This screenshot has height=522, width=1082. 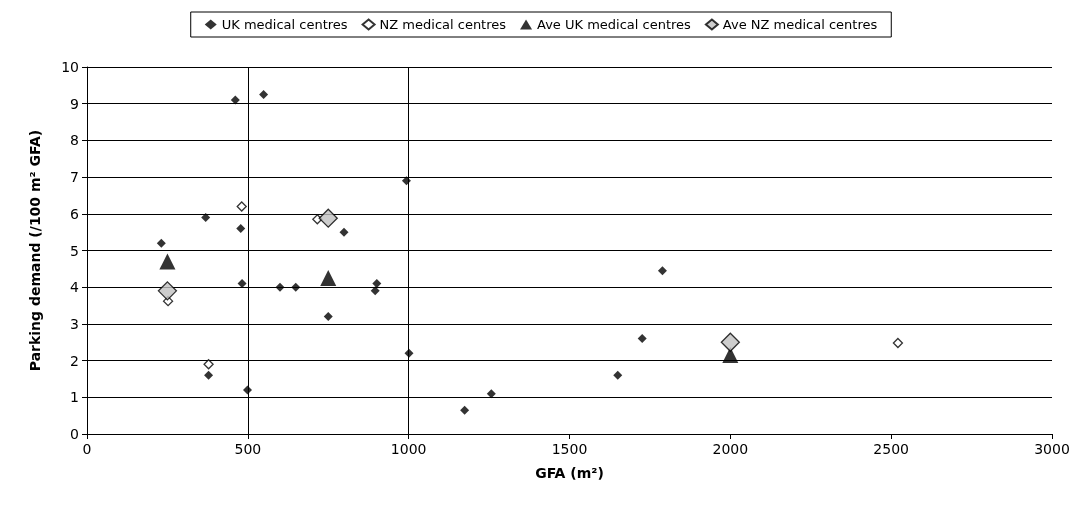 What do you see at coordinates (70, 67) in the screenshot?
I see `y-tick-label: 10` at bounding box center [70, 67].